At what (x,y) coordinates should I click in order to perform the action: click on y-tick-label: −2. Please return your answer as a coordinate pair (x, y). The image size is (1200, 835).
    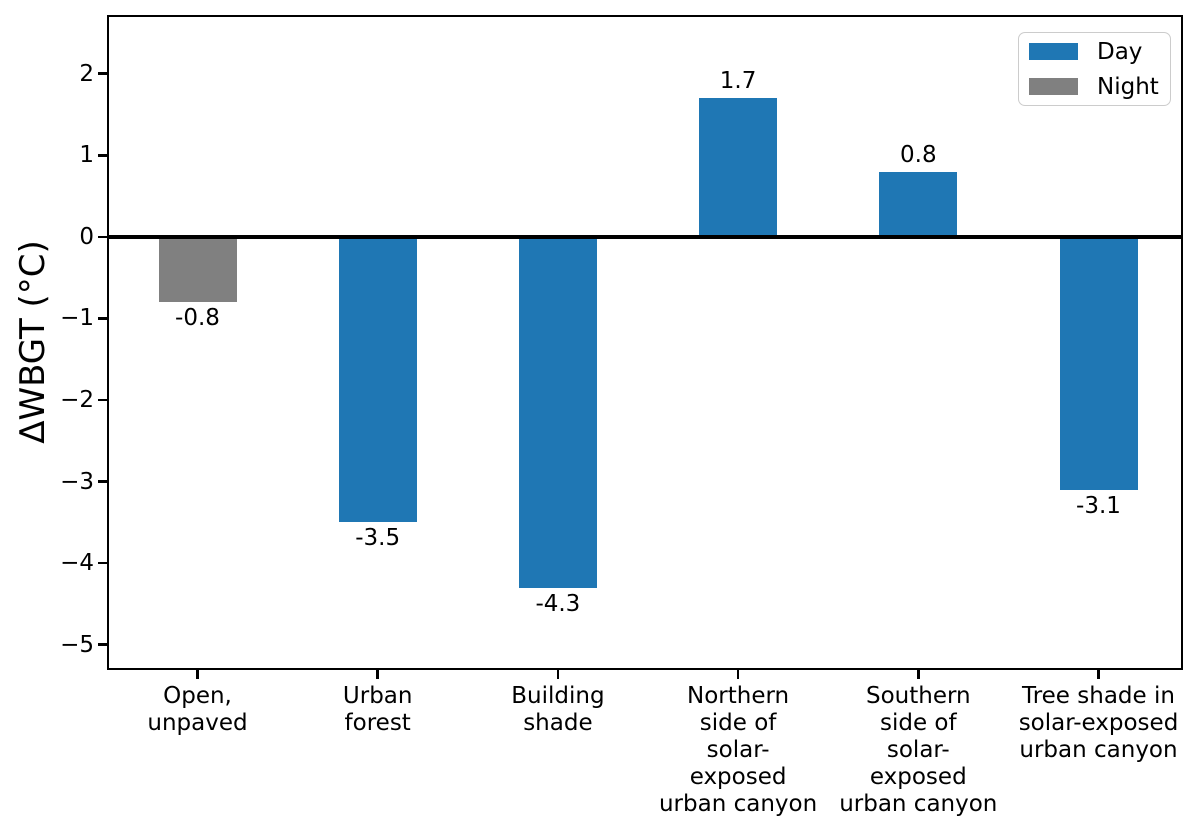
    Looking at the image, I should click on (77, 400).